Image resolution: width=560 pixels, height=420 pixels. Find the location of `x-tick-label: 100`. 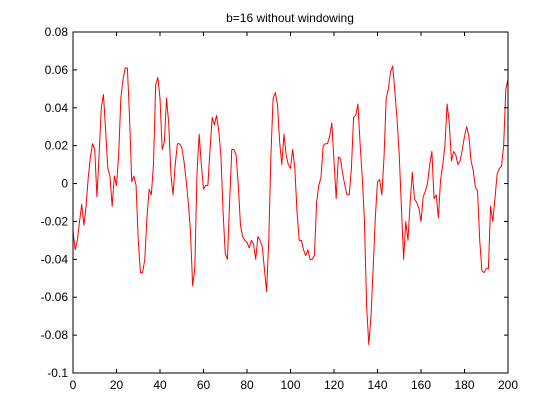

x-tick-label: 100 is located at coordinates (290, 385).